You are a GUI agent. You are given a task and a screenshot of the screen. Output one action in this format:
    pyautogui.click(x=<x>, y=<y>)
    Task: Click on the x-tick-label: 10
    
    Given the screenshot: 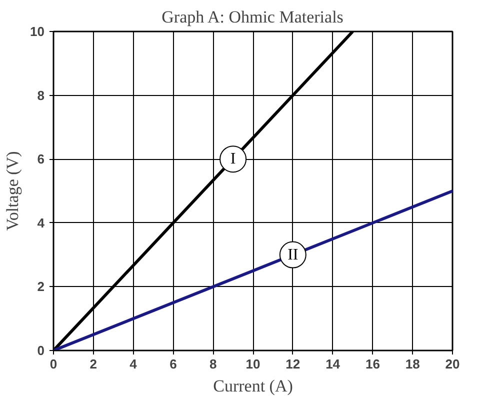 What is the action you would take?
    pyautogui.click(x=253, y=364)
    